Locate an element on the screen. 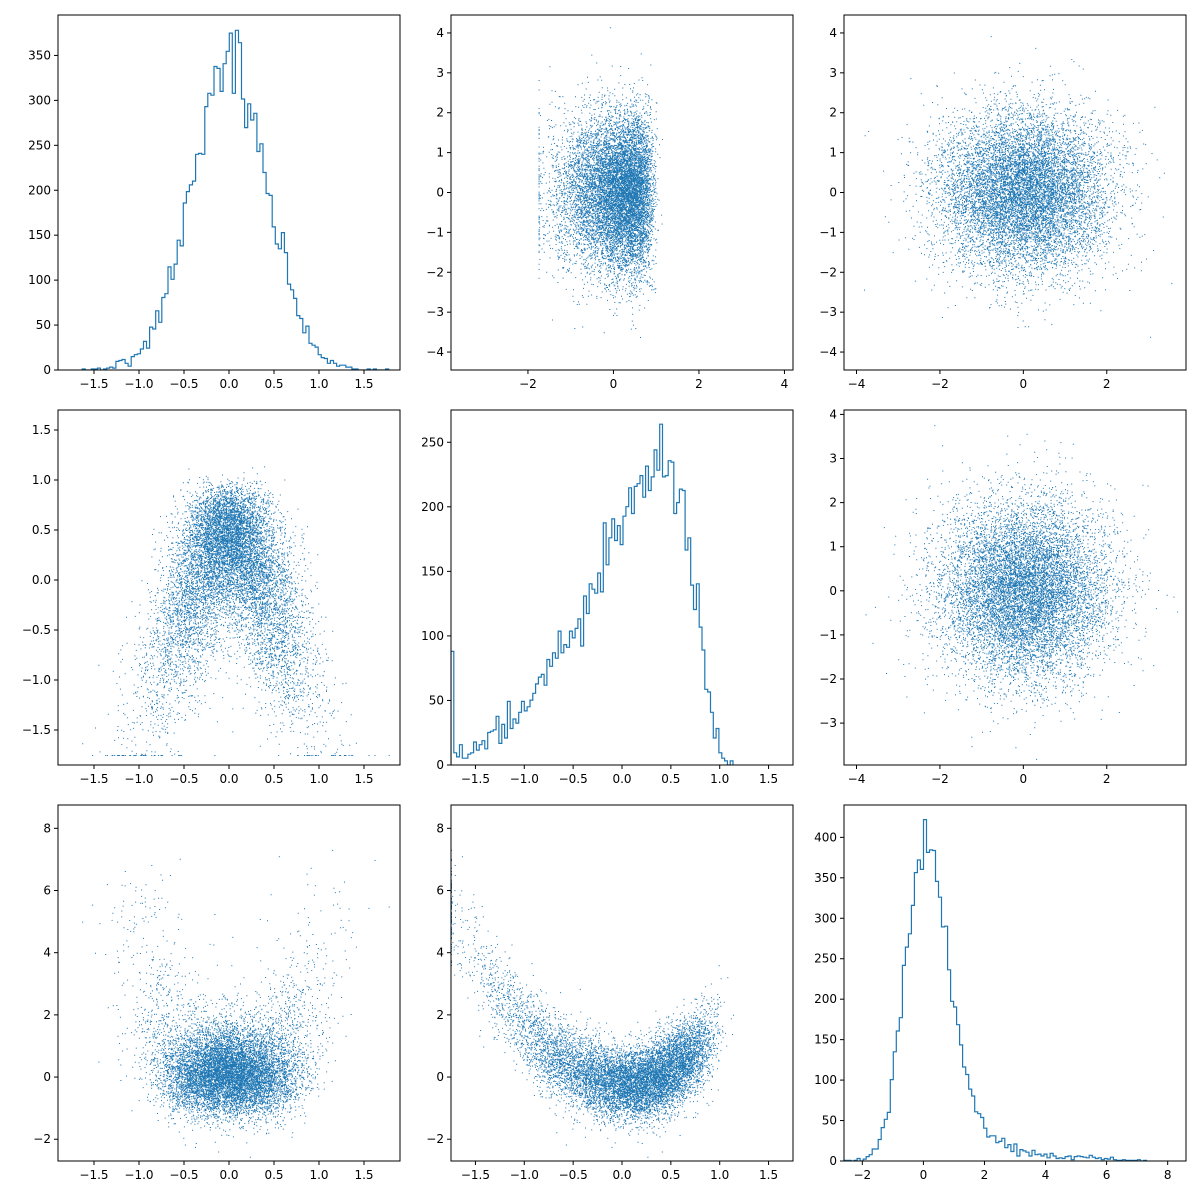  y-tick-label: 0.0 is located at coordinates (41, 580).